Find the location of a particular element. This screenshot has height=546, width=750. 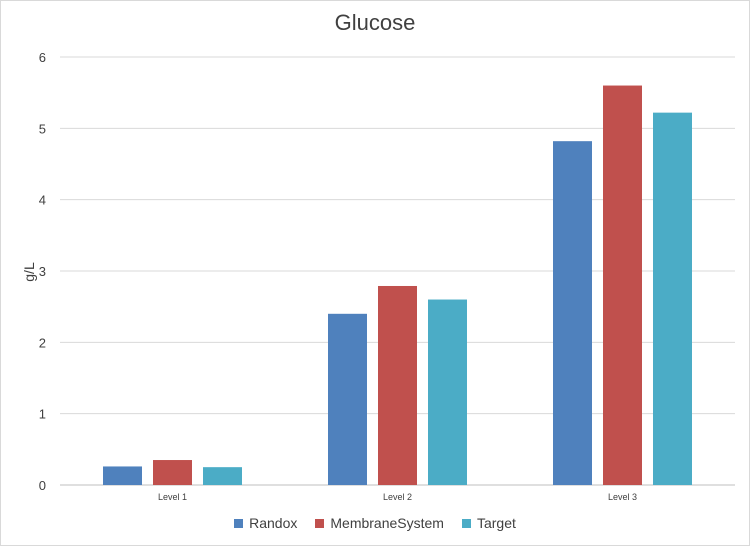

category-label: Level 3 is located at coordinates (622, 497).